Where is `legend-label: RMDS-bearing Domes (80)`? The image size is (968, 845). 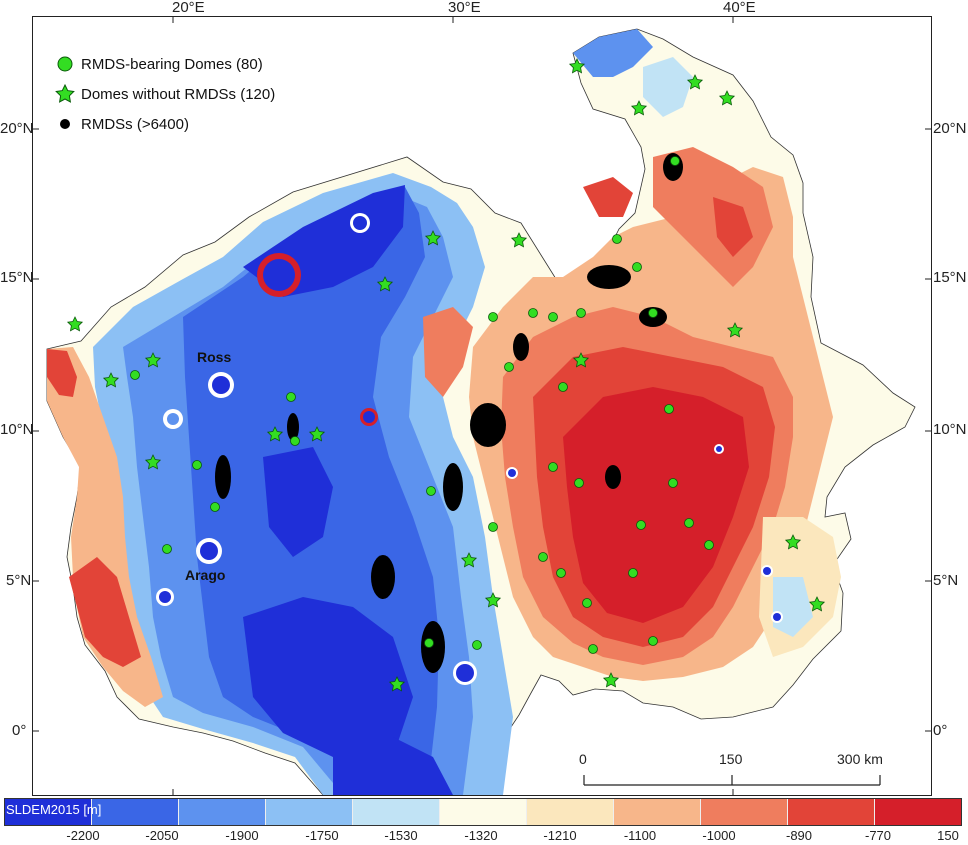 legend-label: RMDS-bearing Domes (80) is located at coordinates (172, 64).